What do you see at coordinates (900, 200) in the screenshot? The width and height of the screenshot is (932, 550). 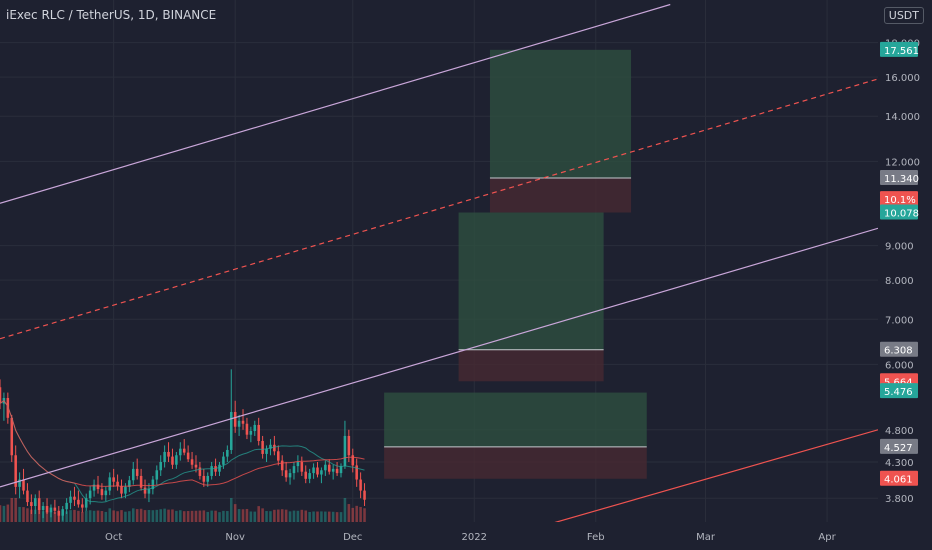 I see `price-label-text: 10.1%` at bounding box center [900, 200].